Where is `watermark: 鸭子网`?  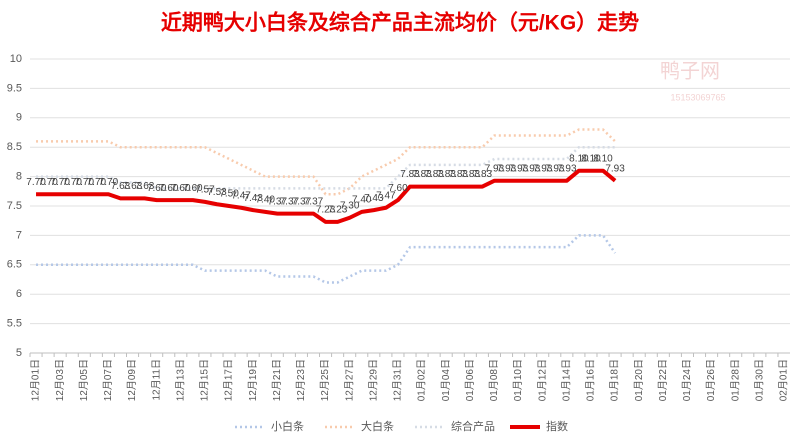 watermark: 鸭子网 is located at coordinates (690, 70).